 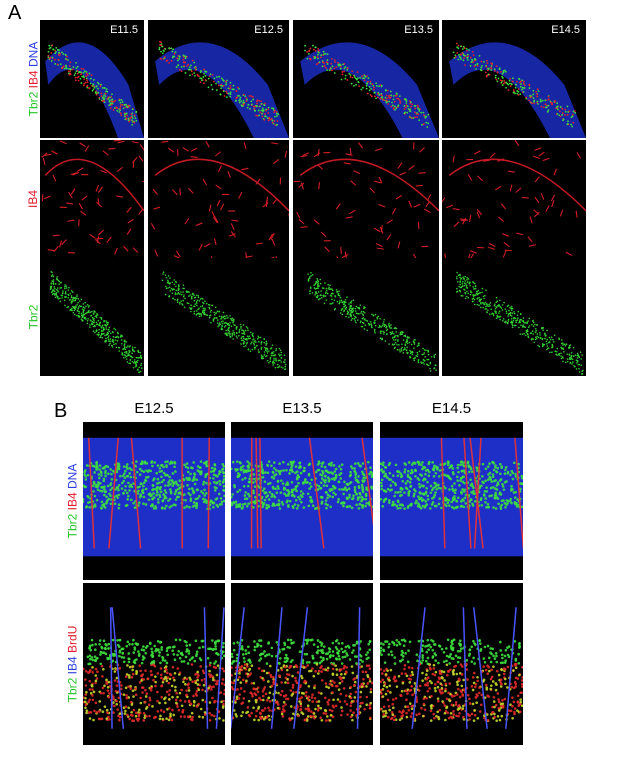 I want to click on panel-a-image-0-2: E13.5, so click(x=366, y=79).